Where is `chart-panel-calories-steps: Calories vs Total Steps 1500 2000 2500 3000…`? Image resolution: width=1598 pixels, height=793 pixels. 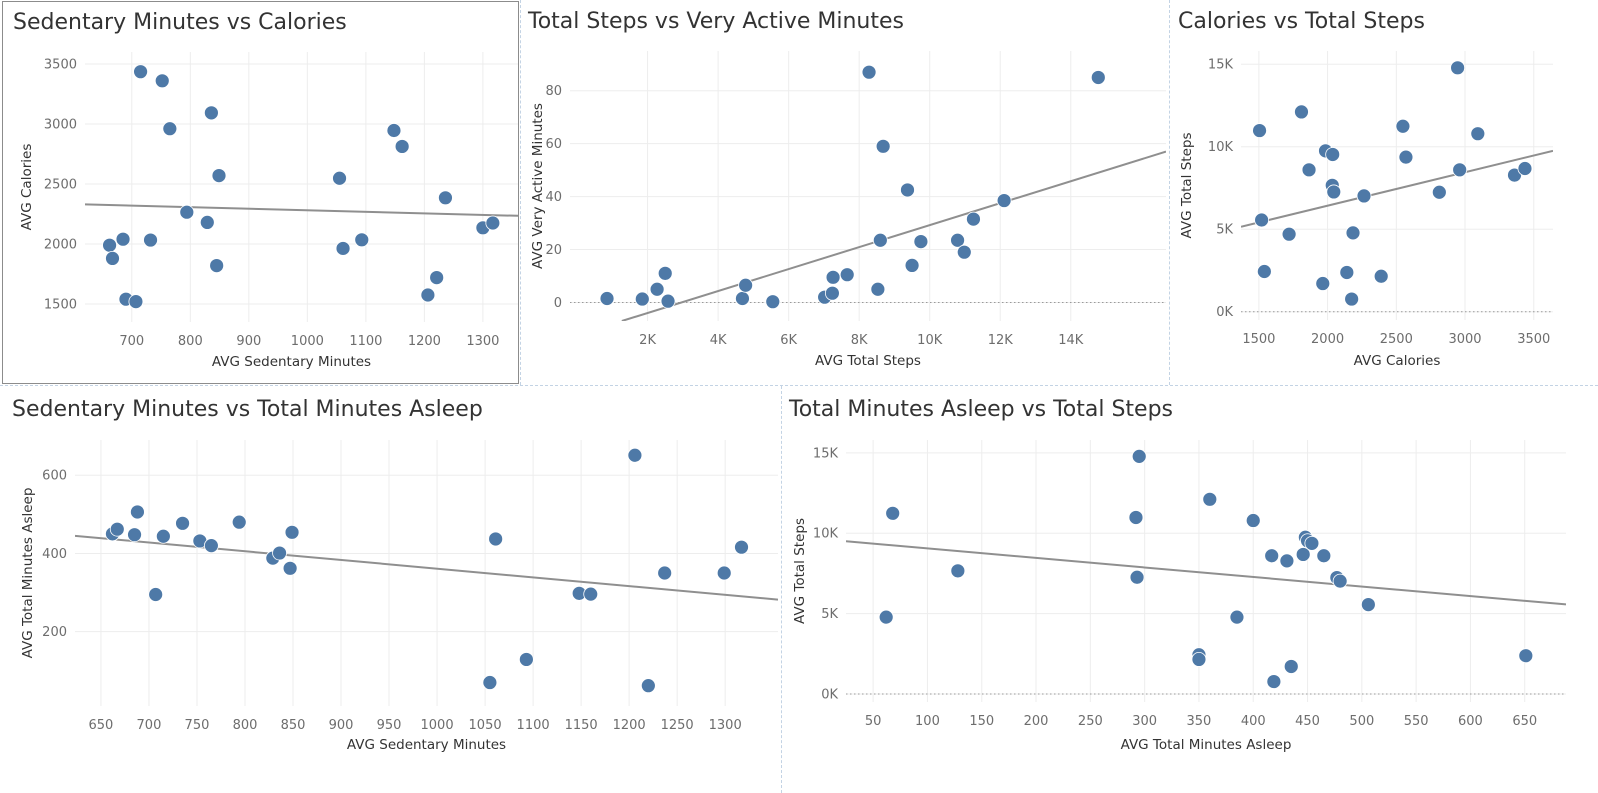 chart-panel-calories-steps: Calories vs Total Steps 1500 2000 2500 3000… is located at coordinates (1383, 192).